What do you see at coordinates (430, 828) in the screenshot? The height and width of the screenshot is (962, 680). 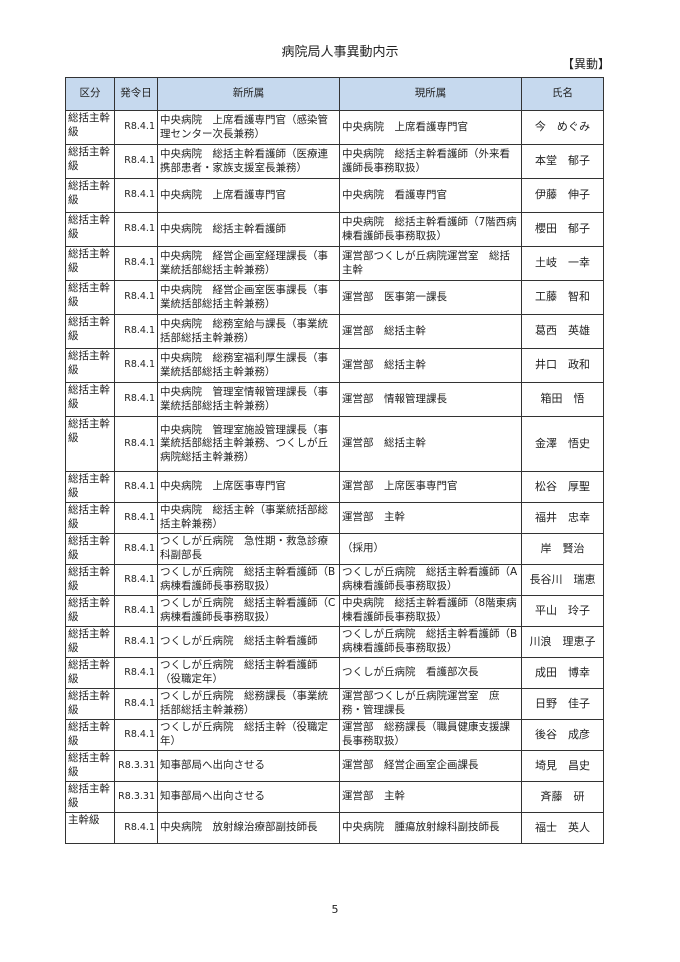 I see `cell-current: 中央病院 腫瘍放射線科副技師長` at bounding box center [430, 828].